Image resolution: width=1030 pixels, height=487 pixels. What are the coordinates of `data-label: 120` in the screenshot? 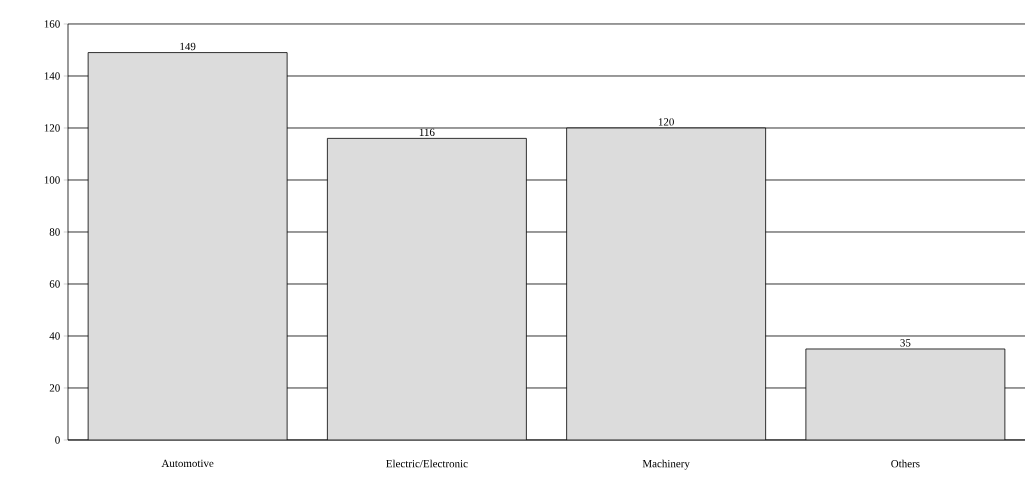 It's located at (666, 122).